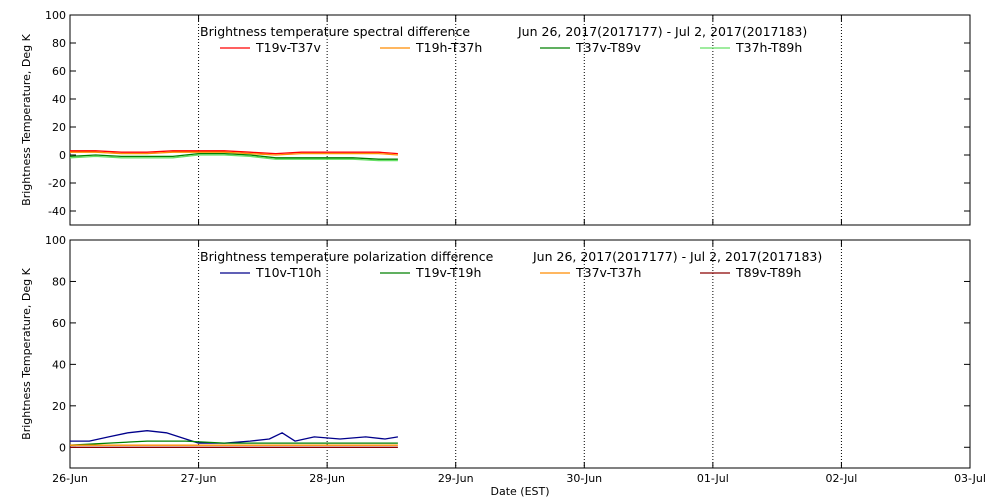 This screenshot has height=500, width=1000. Describe the element at coordinates (288, 272) in the screenshot. I see `legend-label: T10v-T10h` at that location.